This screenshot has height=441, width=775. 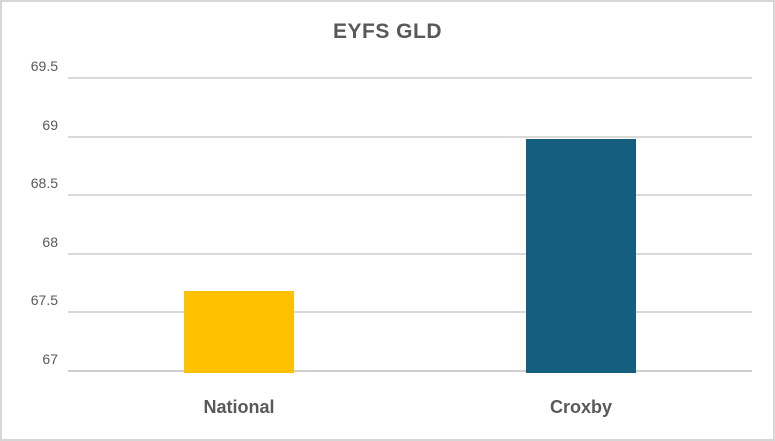 I want to click on x-axis-category-label: Croxby, so click(x=581, y=407).